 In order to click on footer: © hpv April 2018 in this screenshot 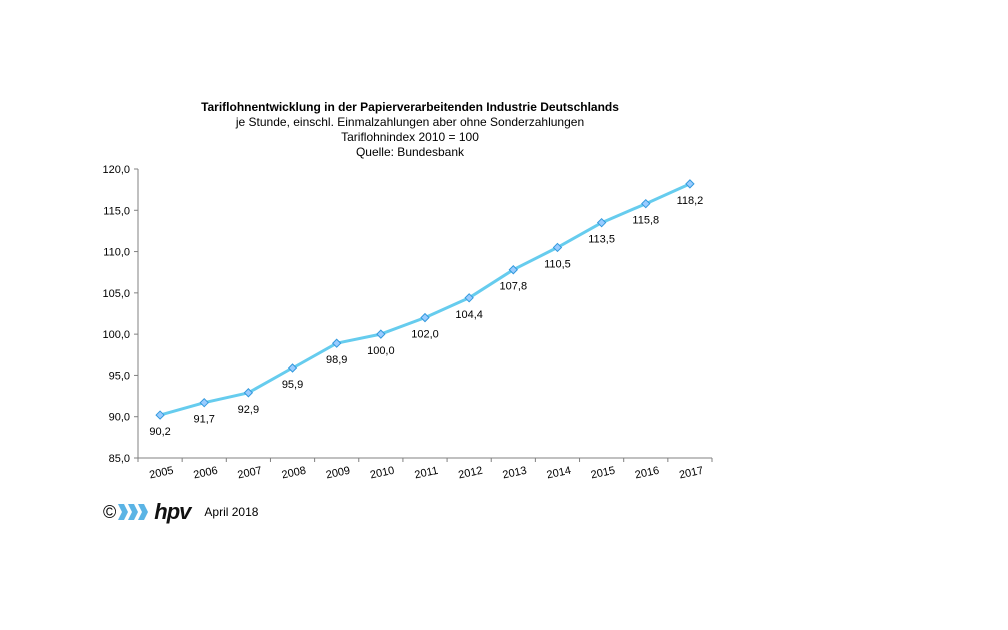, I will do `click(181, 511)`.